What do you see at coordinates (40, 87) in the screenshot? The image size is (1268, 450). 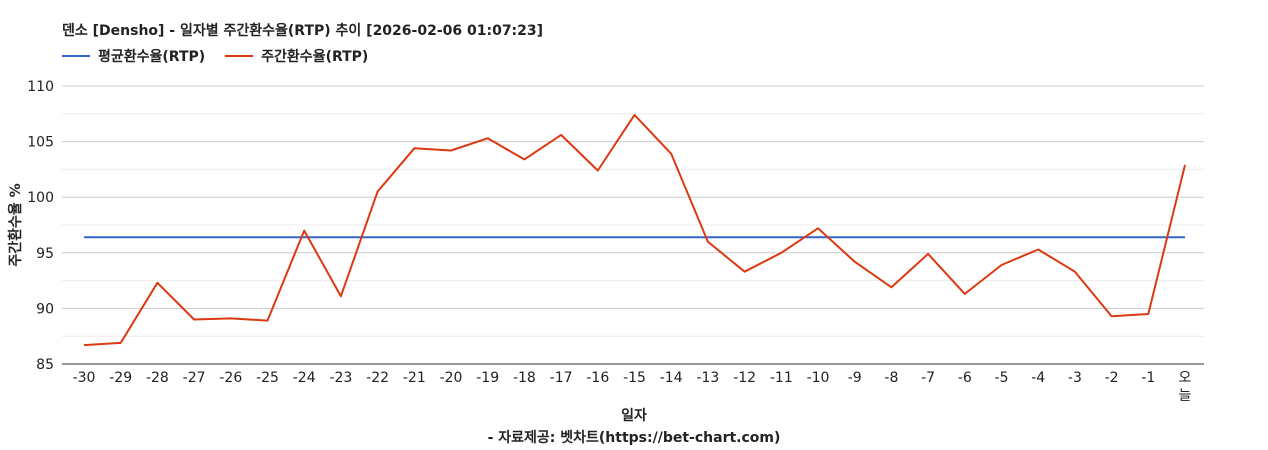 I see `y-tick-label: 110` at bounding box center [40, 87].